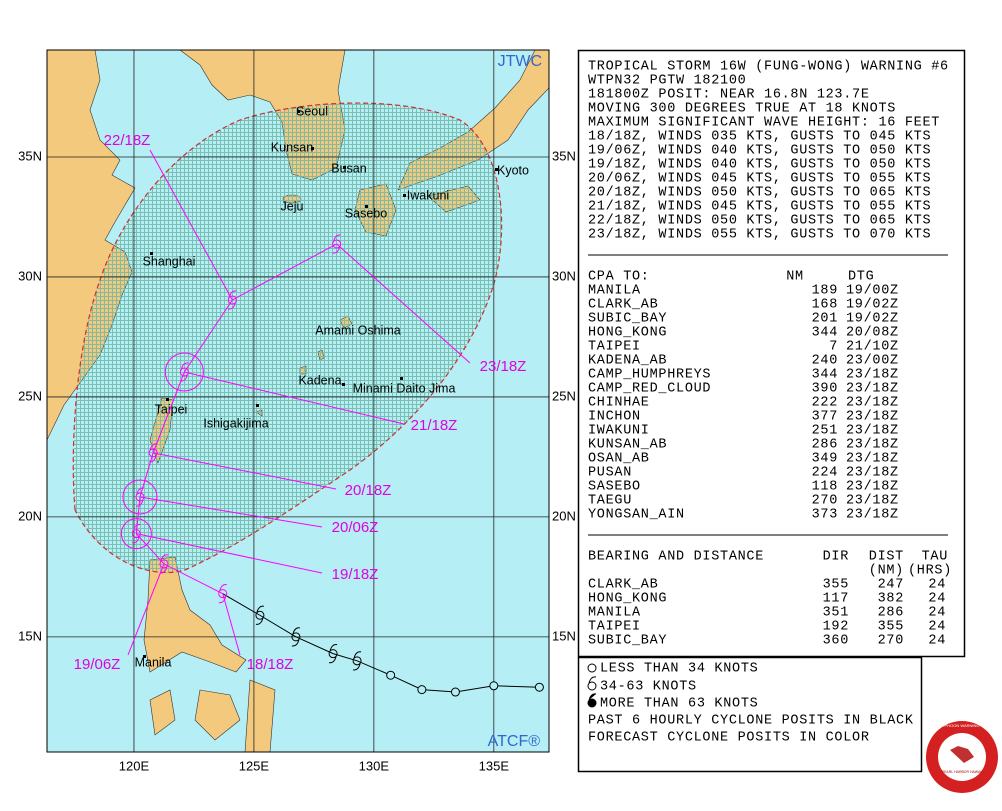 Image resolution: width=1002 pixels, height=811 pixels. What do you see at coordinates (759, 193) in the screenshot?
I see `header-line: 20/18Z, WINDS 050 KTS, GUSTS TO 065 KTS` at bounding box center [759, 193].